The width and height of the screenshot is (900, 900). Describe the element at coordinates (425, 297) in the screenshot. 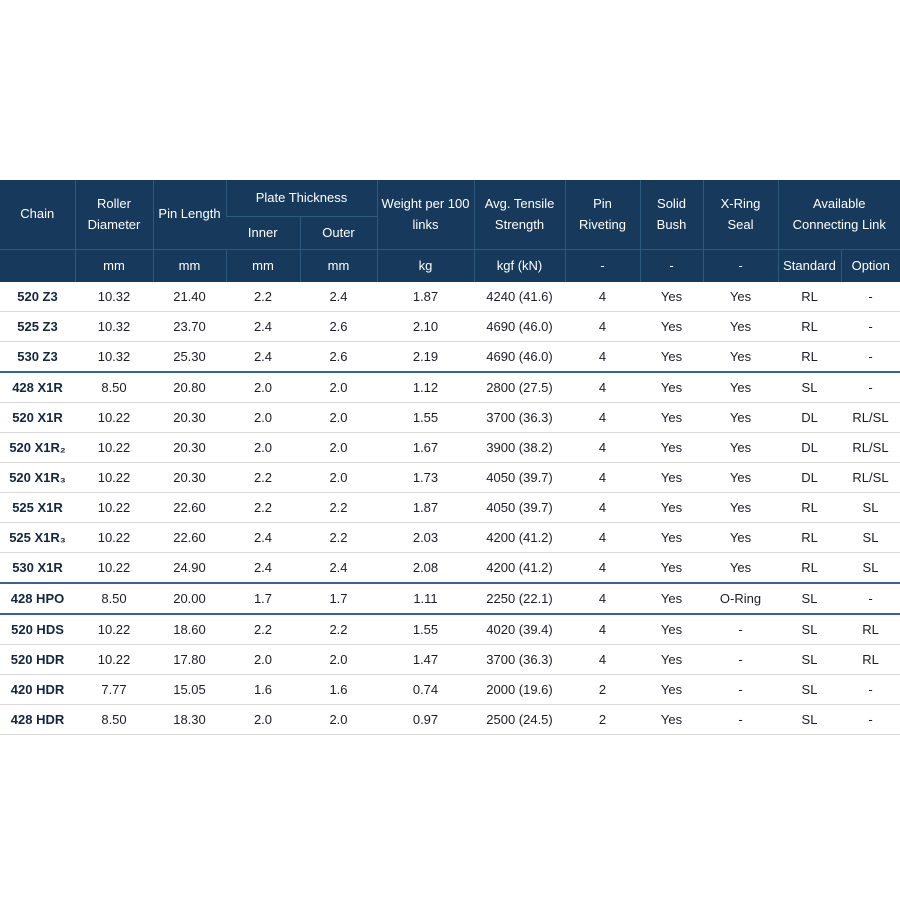

I see `value-cell: 1.87` at that location.